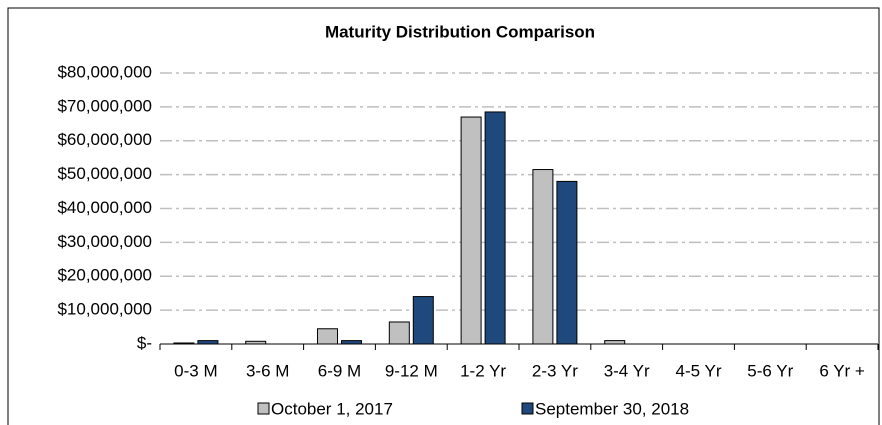  Describe the element at coordinates (555, 370) in the screenshot. I see `x-tick-label: 2-3 Yr` at that location.